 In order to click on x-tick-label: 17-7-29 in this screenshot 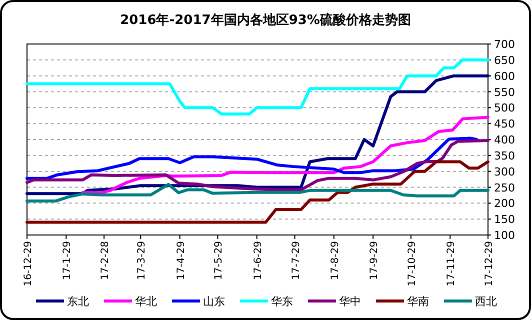, I will do `click(296, 260)`.